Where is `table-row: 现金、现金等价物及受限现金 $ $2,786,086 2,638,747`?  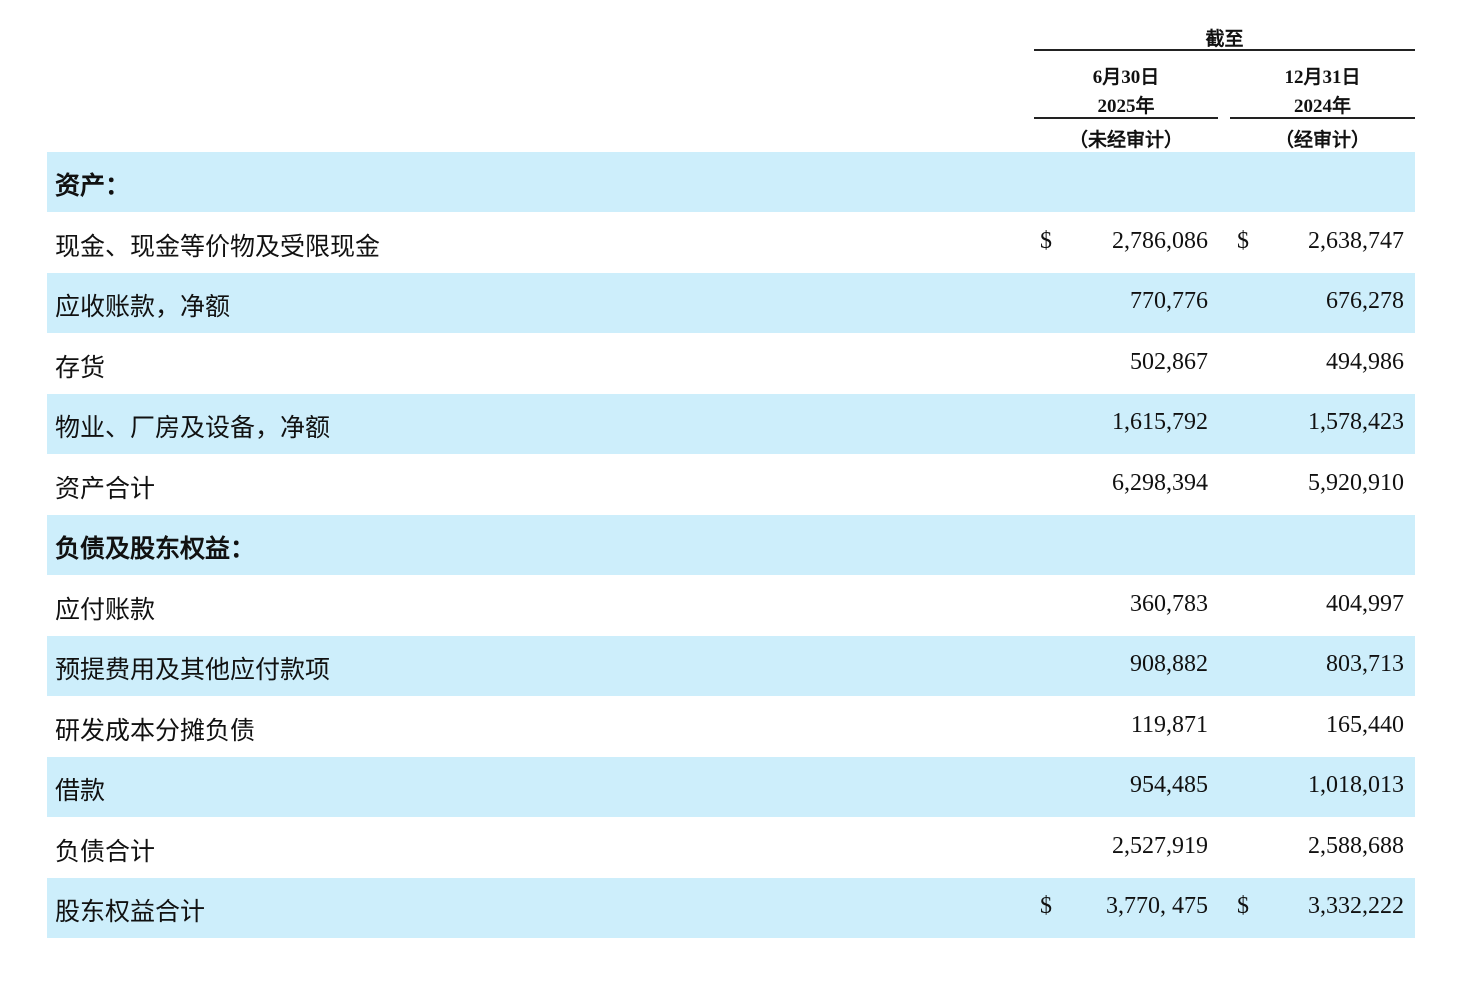
table-row: 现金、现金等价物及受限现金 $ $2,786,086 2,638,747 is located at coordinates (731, 243).